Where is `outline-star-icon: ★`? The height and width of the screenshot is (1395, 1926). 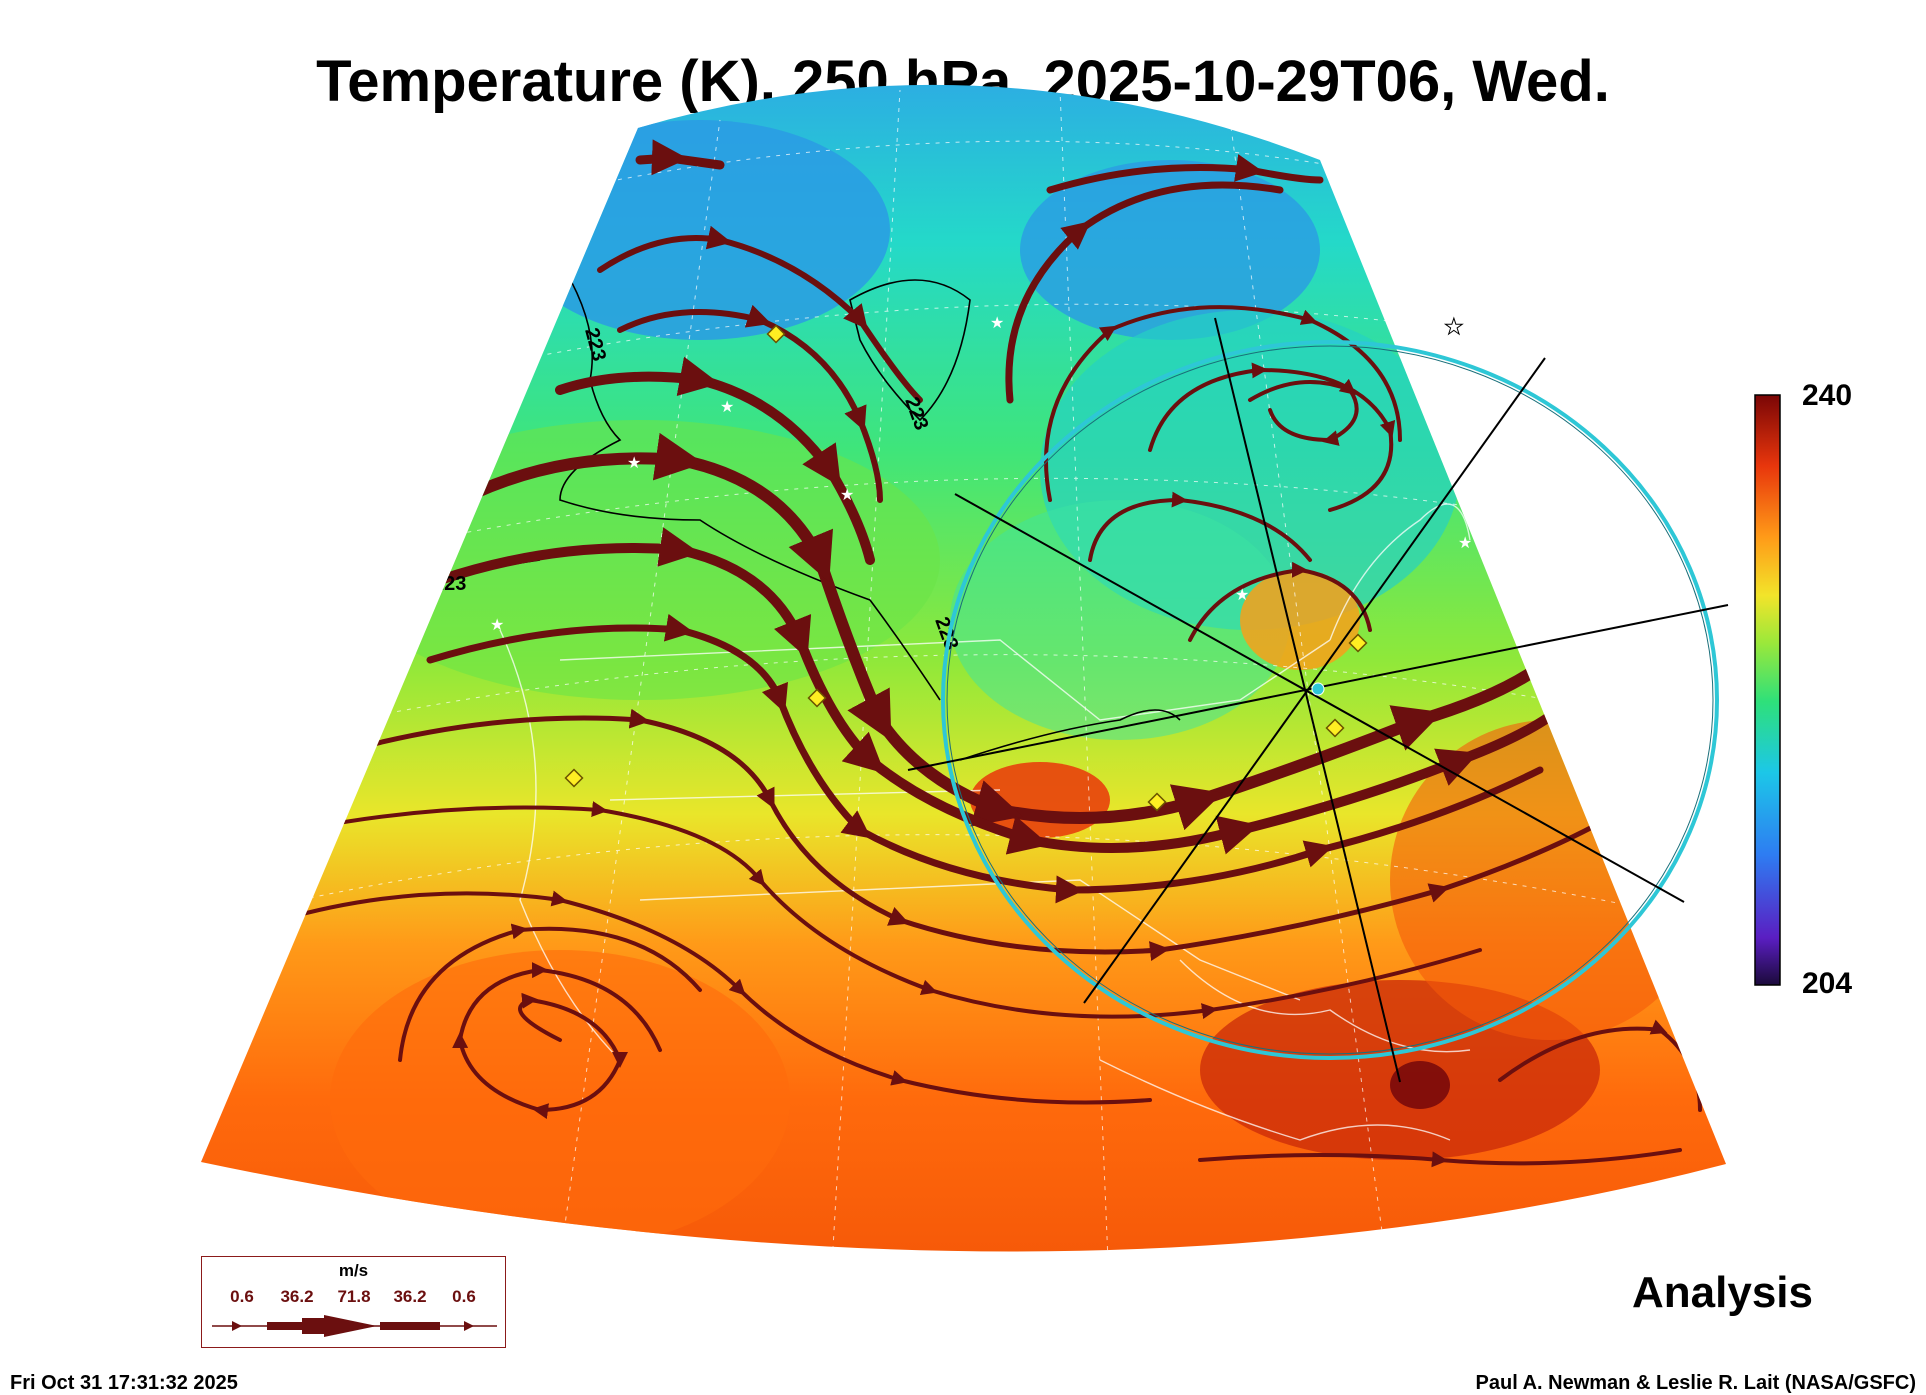 outline-star-icon: ★ is located at coordinates (1454, 327).